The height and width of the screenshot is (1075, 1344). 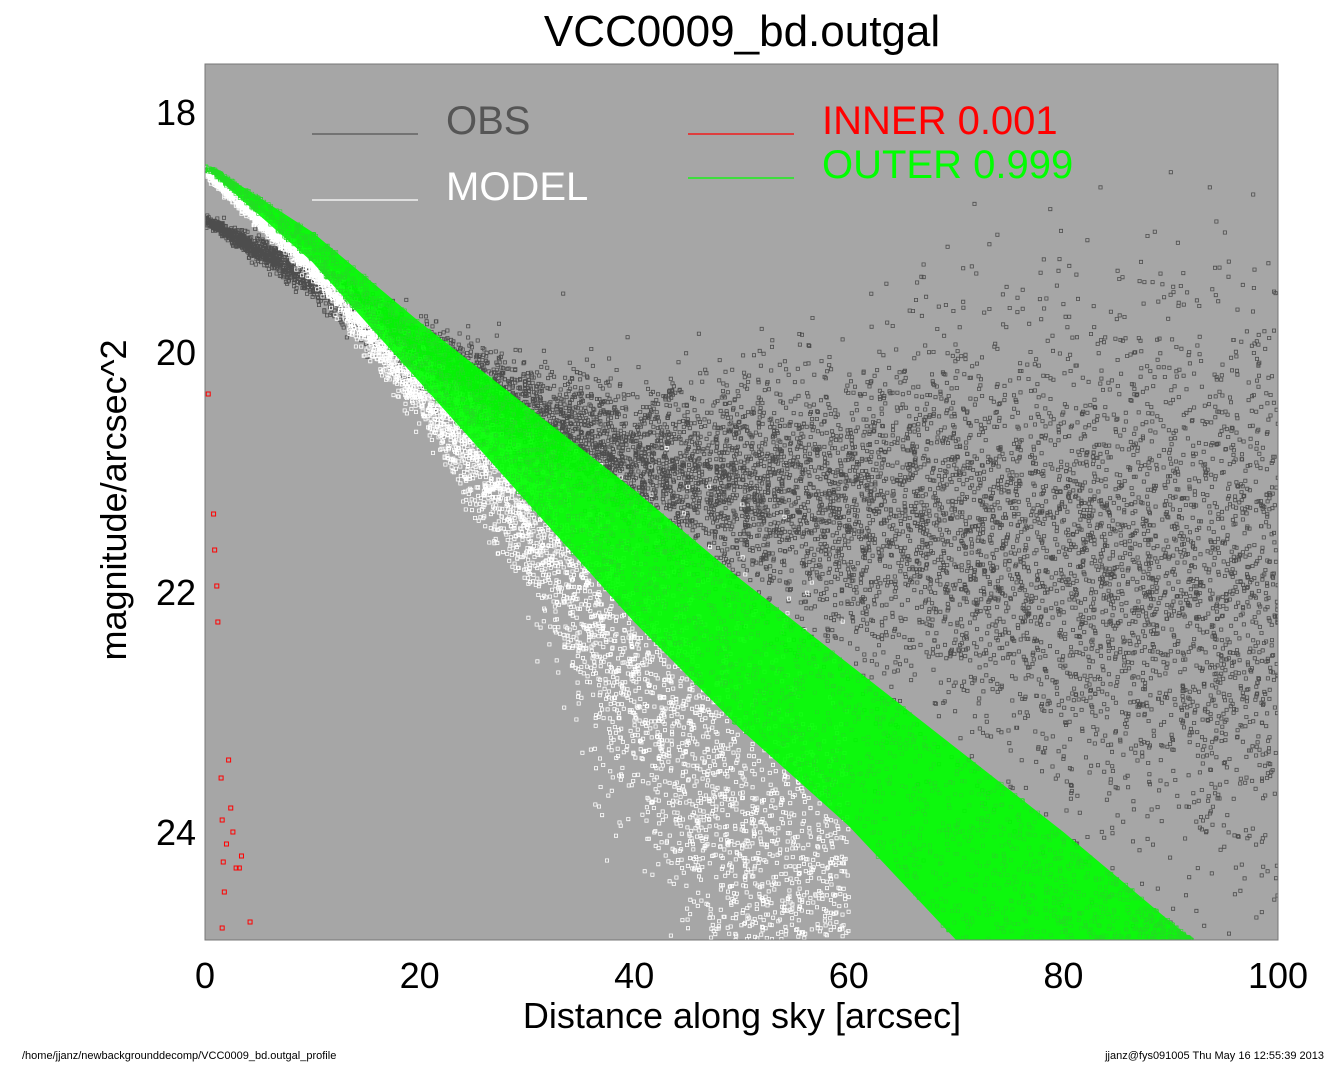 I want to click on legend-label: OBS, so click(x=488, y=121).